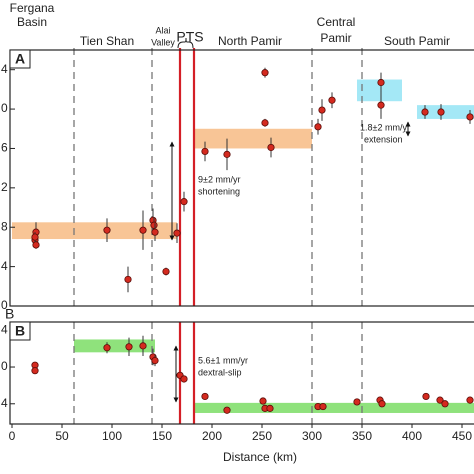  What do you see at coordinates (4, 148) in the screenshot?
I see `y-tick-label: 6` at bounding box center [4, 148].